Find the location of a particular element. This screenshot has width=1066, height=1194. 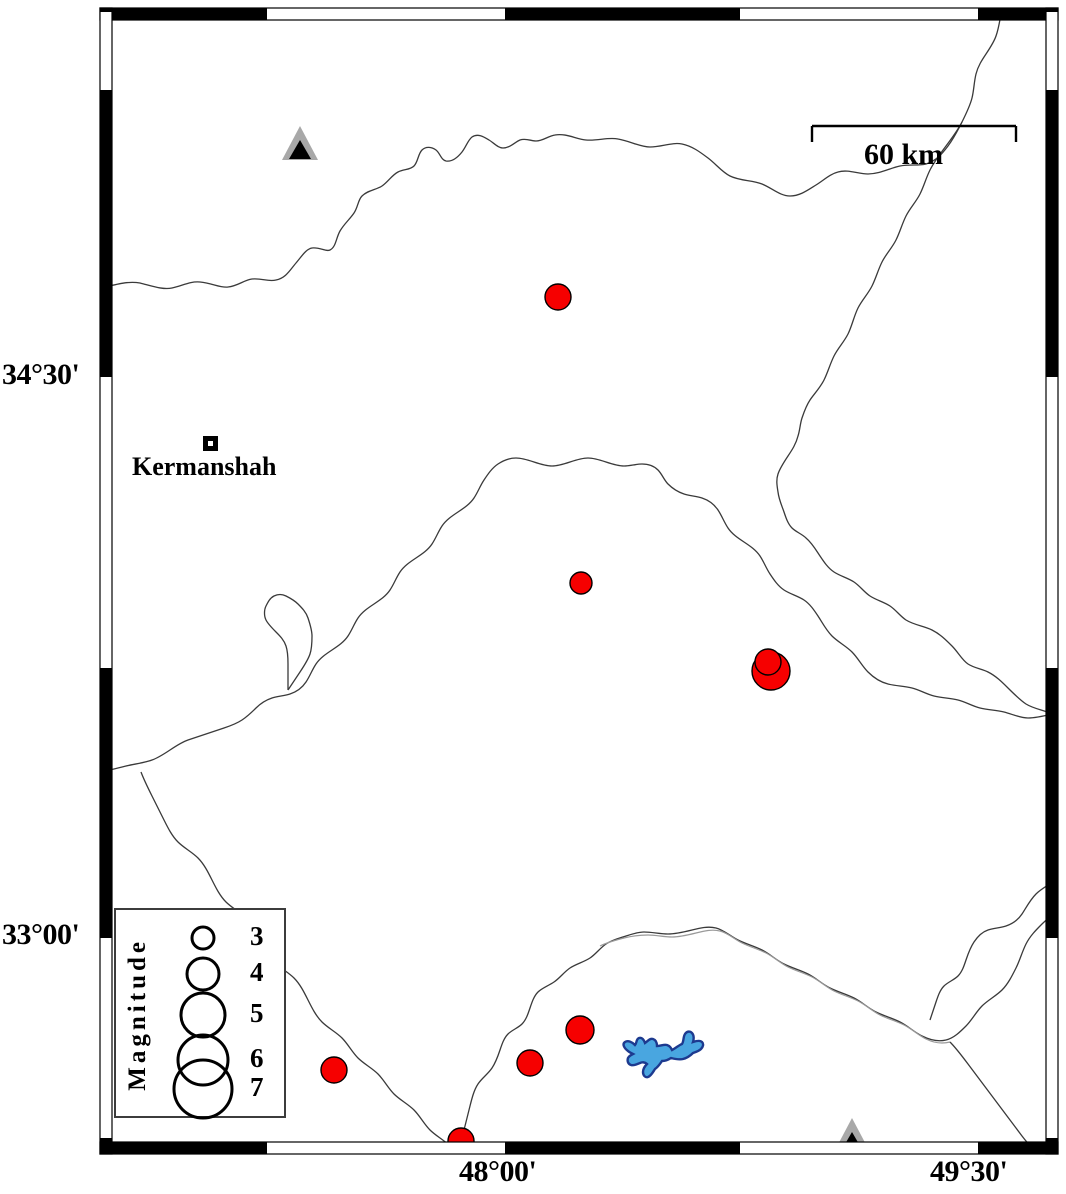

latitude-tick-label-3430: 34°30' is located at coordinates (41, 374).